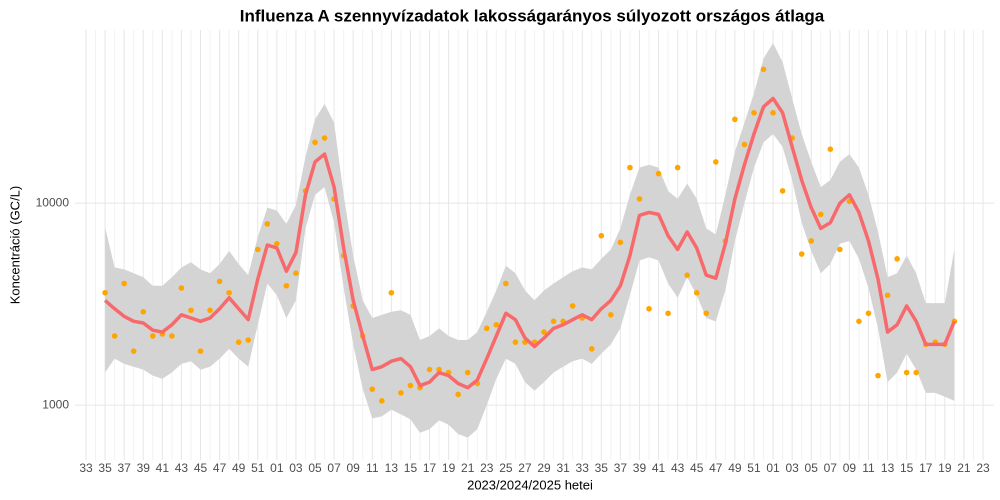 Image resolution: width=1000 pixels, height=500 pixels. What do you see at coordinates (754, 468) in the screenshot?
I see `x-tick-label: 51` at bounding box center [754, 468].